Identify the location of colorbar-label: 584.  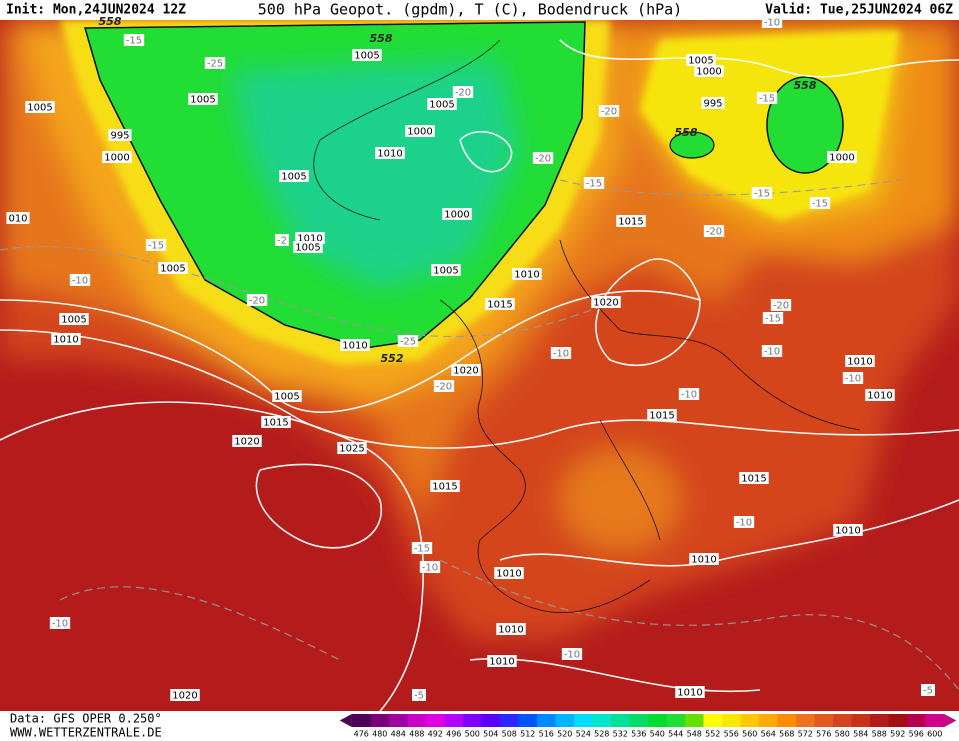
(860, 734).